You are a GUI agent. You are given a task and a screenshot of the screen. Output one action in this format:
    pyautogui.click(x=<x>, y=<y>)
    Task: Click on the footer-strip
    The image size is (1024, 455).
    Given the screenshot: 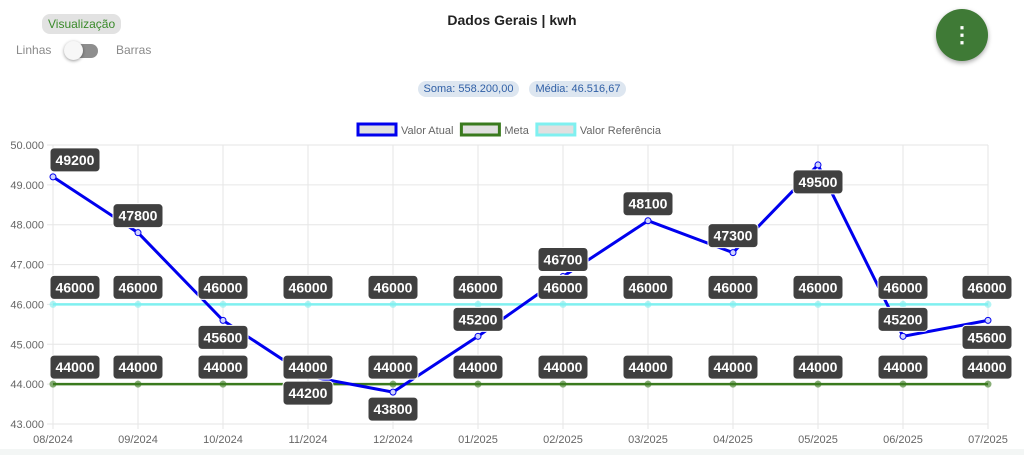 What is the action you would take?
    pyautogui.click(x=512, y=452)
    